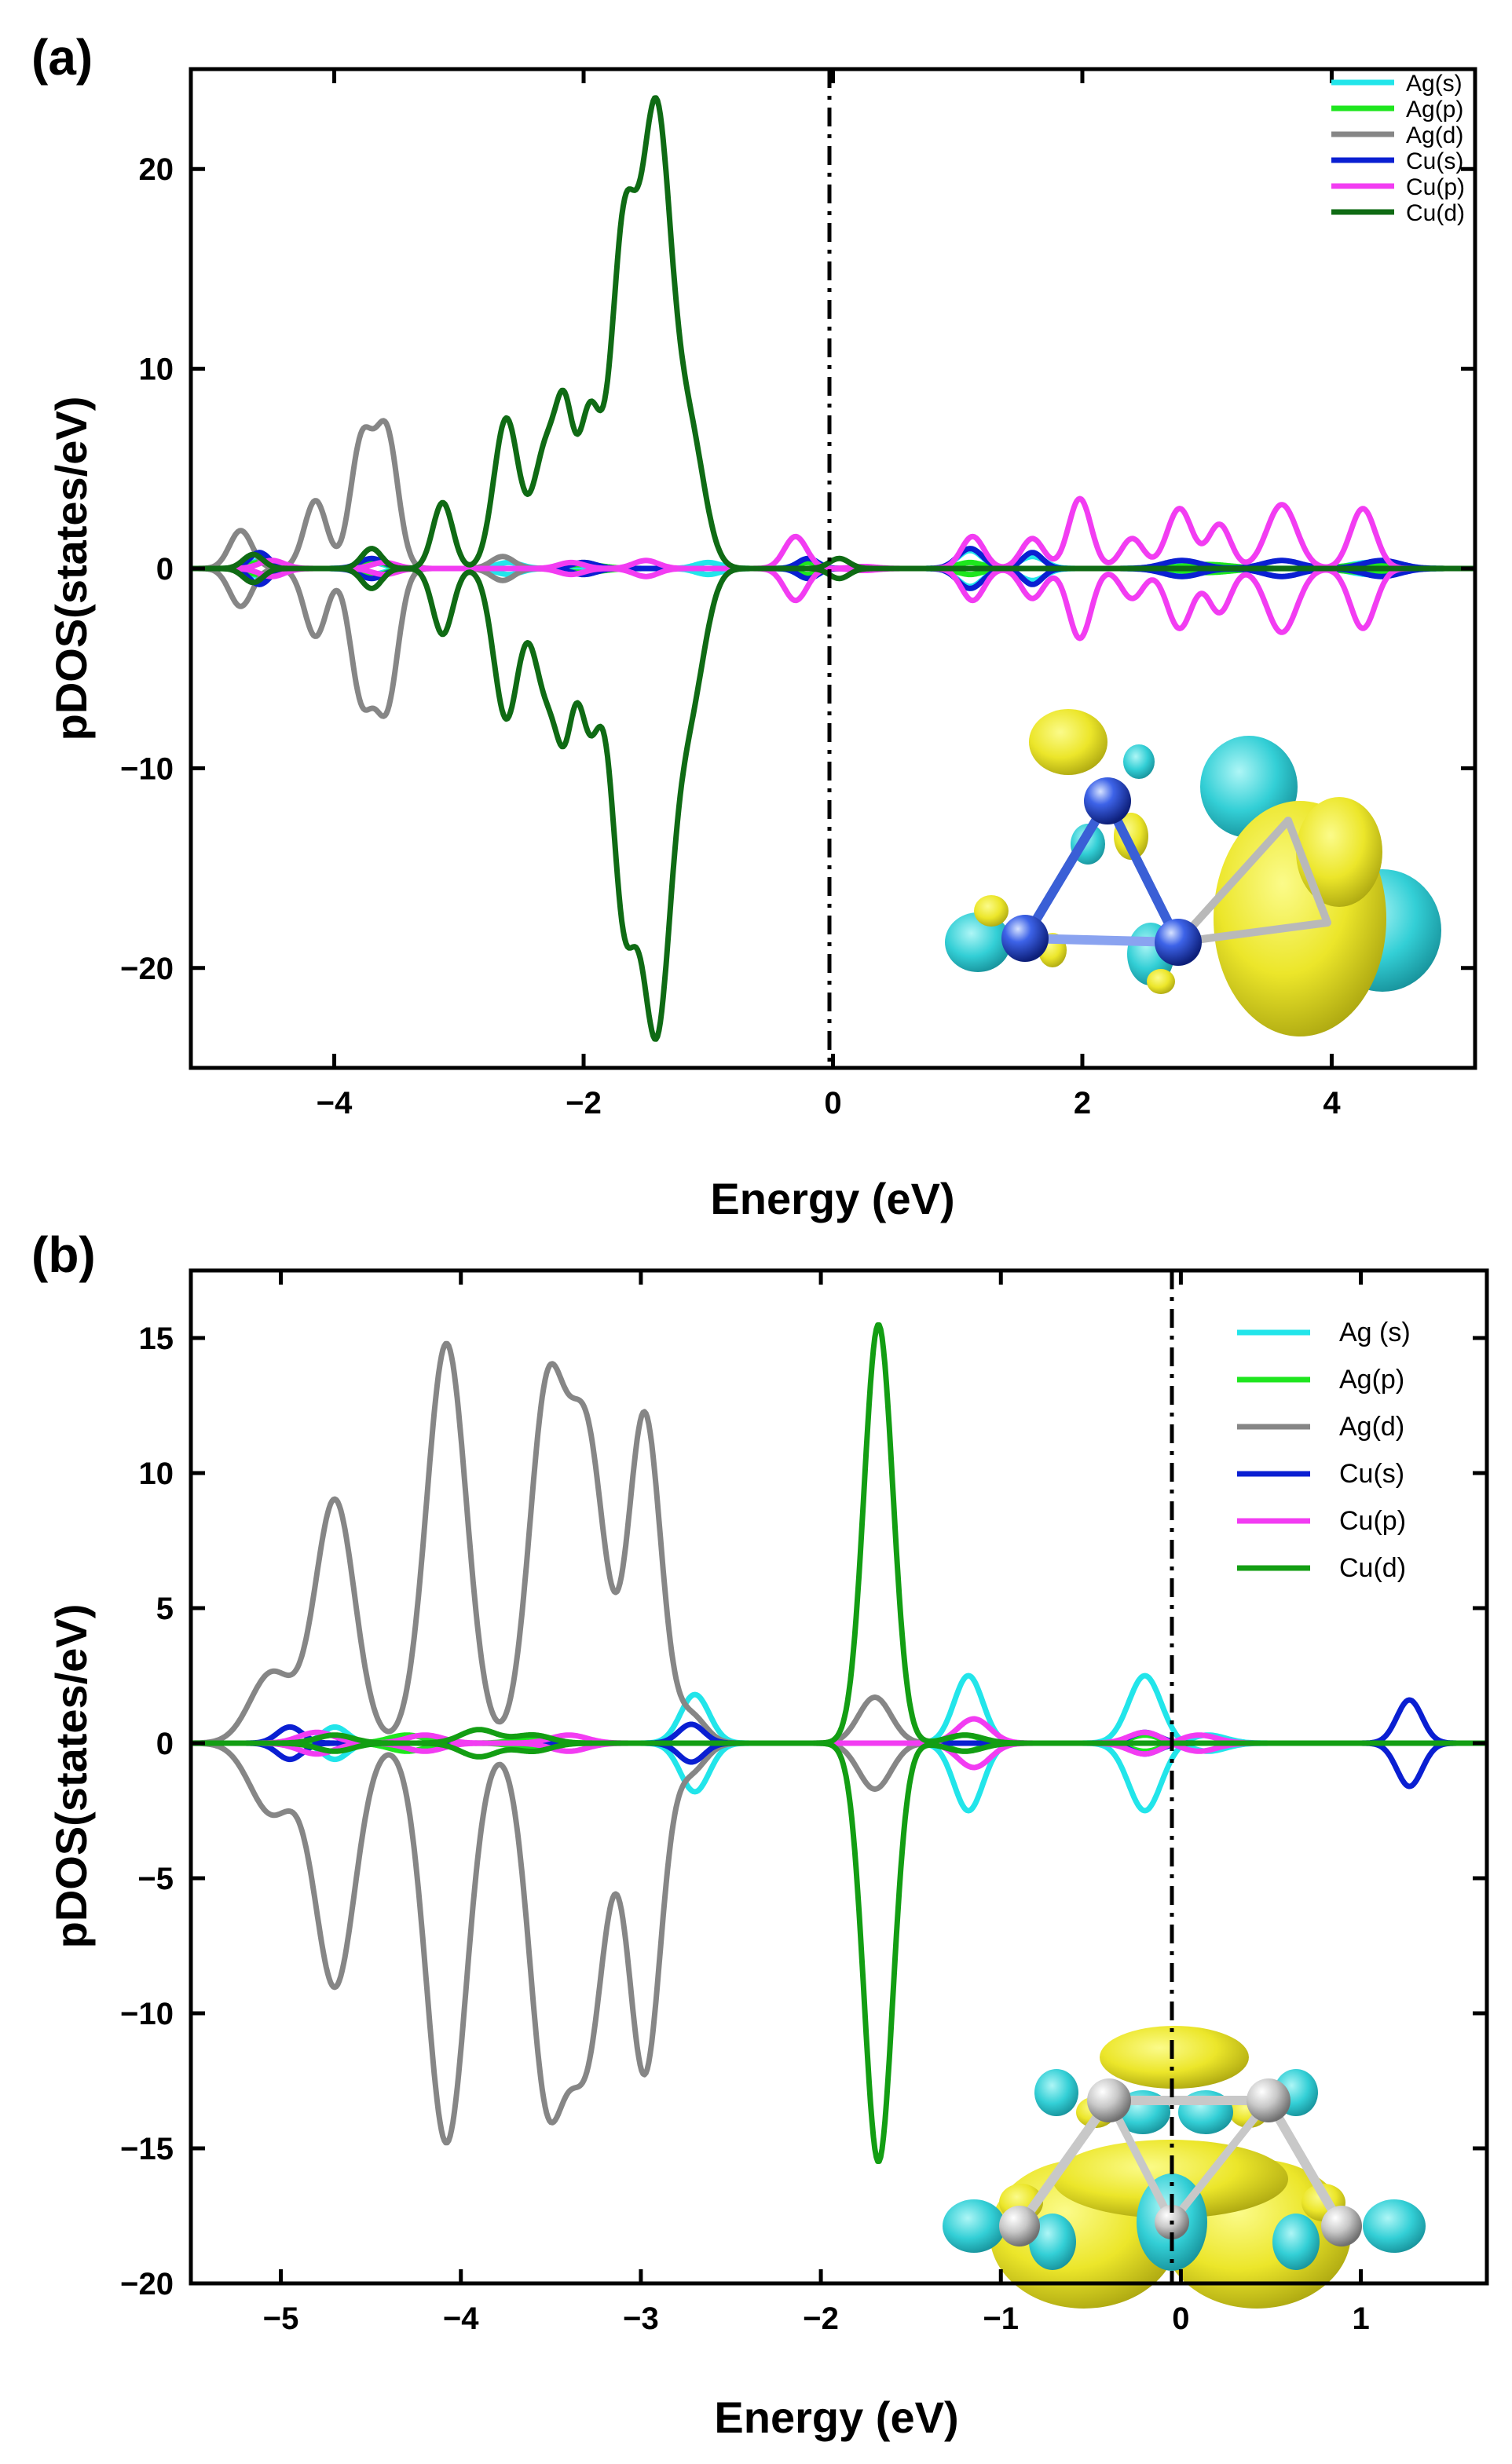 Image resolution: width=1512 pixels, height=2464 pixels. I want to click on panel-b-x-axis-title: Energy (eV), so click(836, 2418).